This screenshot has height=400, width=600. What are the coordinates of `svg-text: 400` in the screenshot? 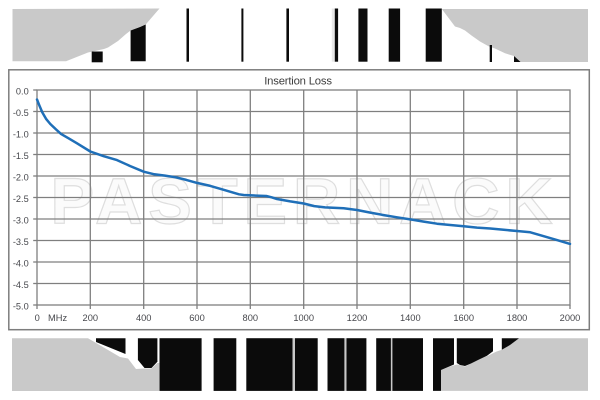 It's located at (144, 318).